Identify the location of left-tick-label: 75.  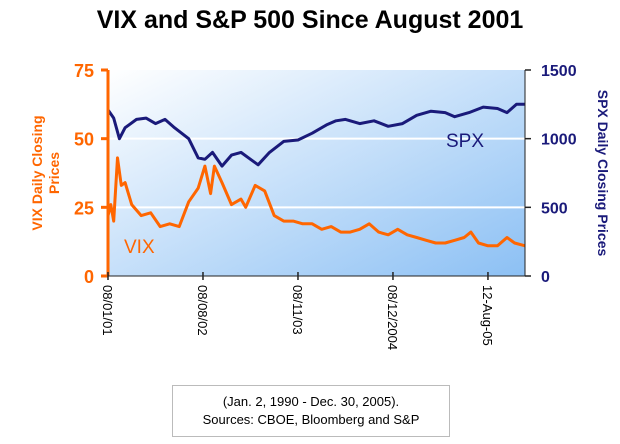
(84, 71).